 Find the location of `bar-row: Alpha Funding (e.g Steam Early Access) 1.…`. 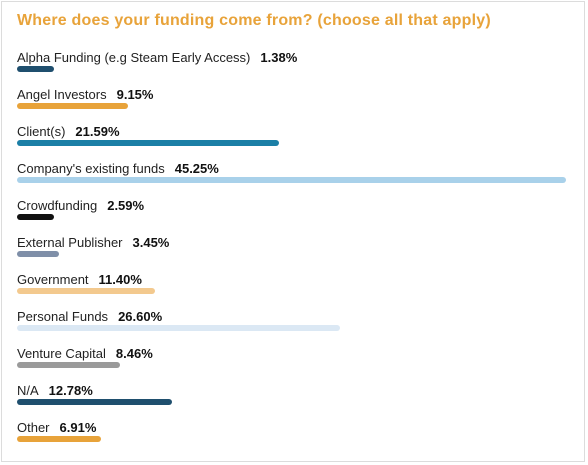

bar-row: Alpha Funding (e.g Steam Early Access) 1.… is located at coordinates (157, 58).